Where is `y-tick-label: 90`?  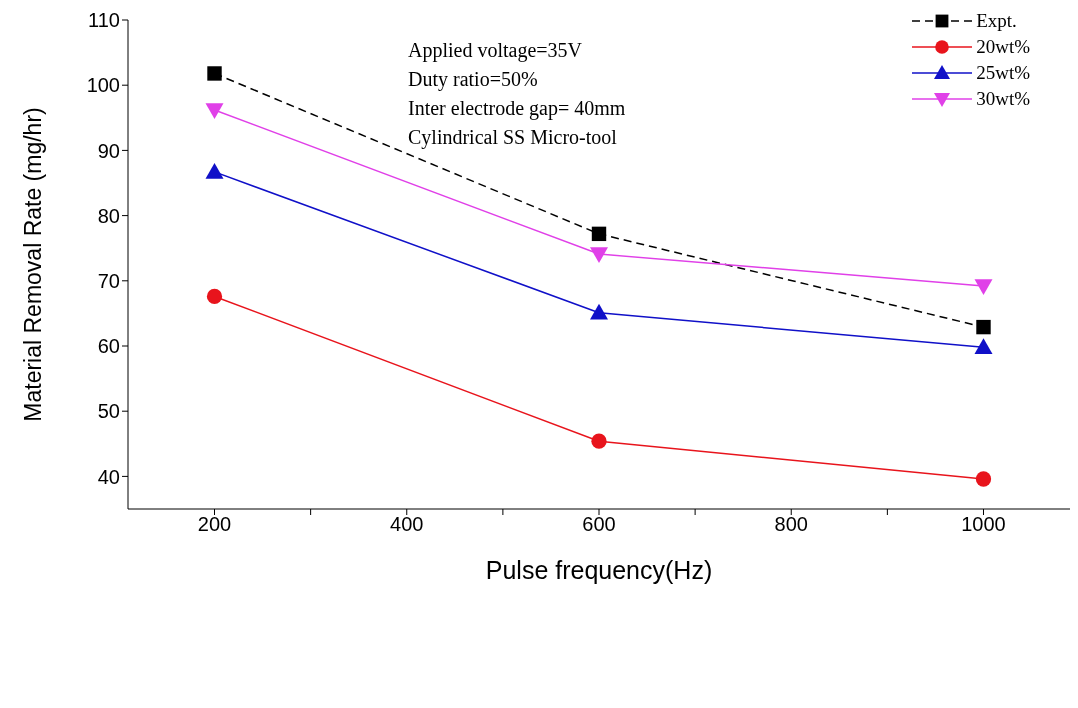
y-tick-label: 90 is located at coordinates (108, 150).